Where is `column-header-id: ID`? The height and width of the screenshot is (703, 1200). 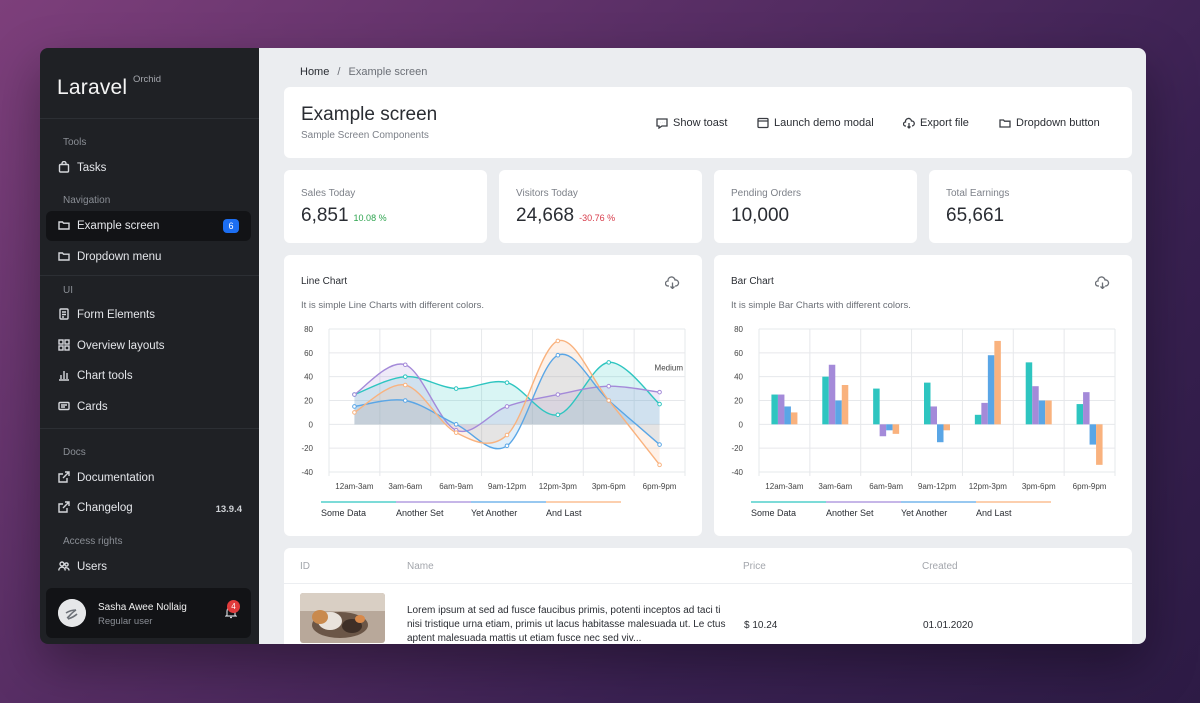 column-header-id: ID is located at coordinates (305, 566).